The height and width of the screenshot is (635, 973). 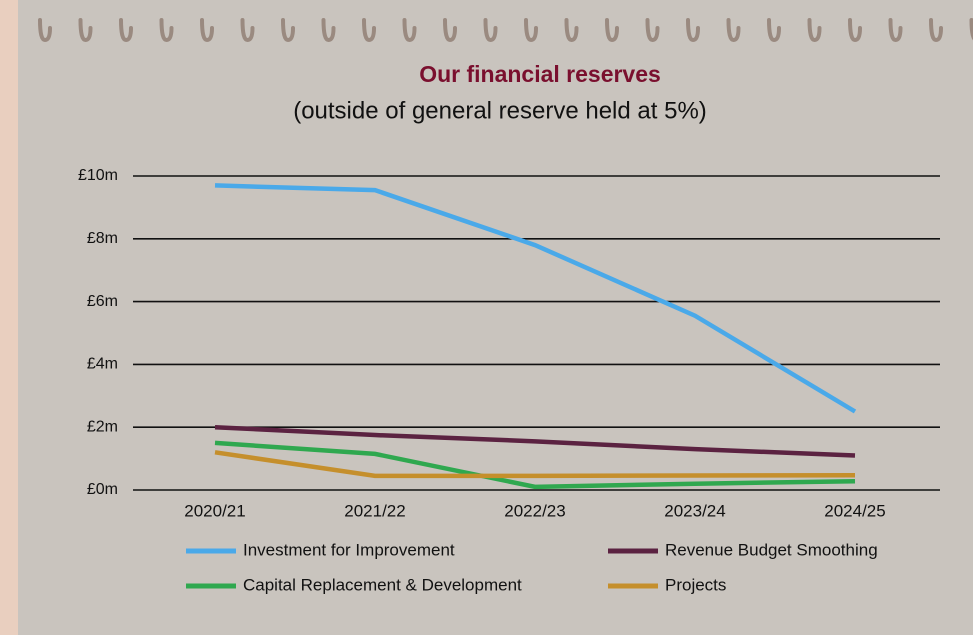 What do you see at coordinates (214, 510) in the screenshot?
I see `x-tick-label: 2020/21` at bounding box center [214, 510].